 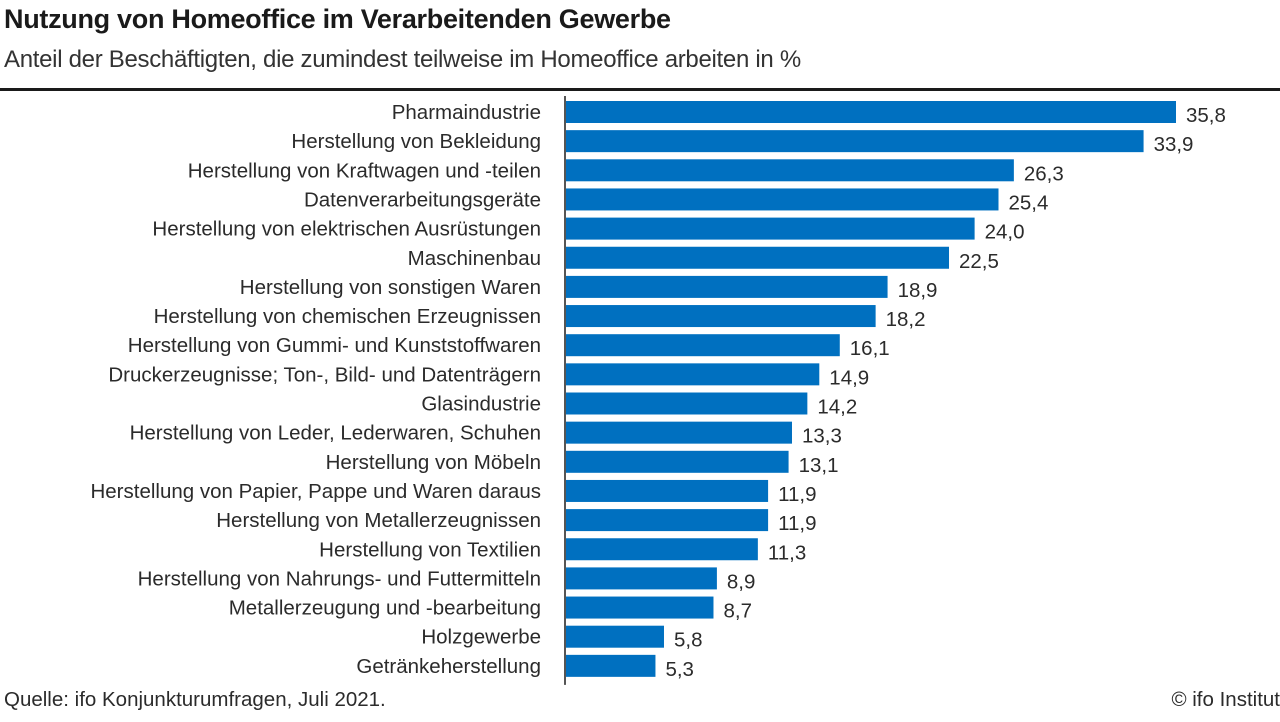 What do you see at coordinates (474, 258) in the screenshot?
I see `category-label: Maschinenbau` at bounding box center [474, 258].